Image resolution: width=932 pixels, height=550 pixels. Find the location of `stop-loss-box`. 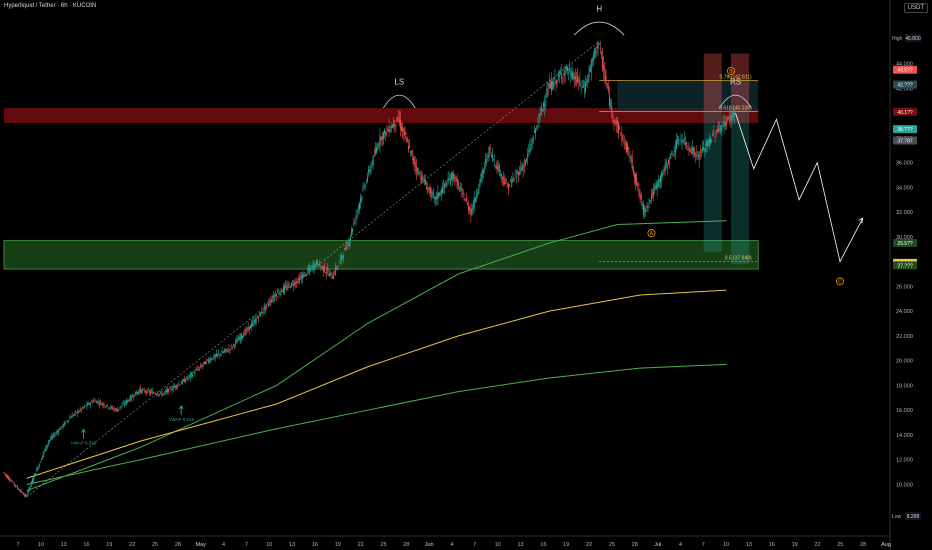

stop-loss-box is located at coordinates (740, 82).